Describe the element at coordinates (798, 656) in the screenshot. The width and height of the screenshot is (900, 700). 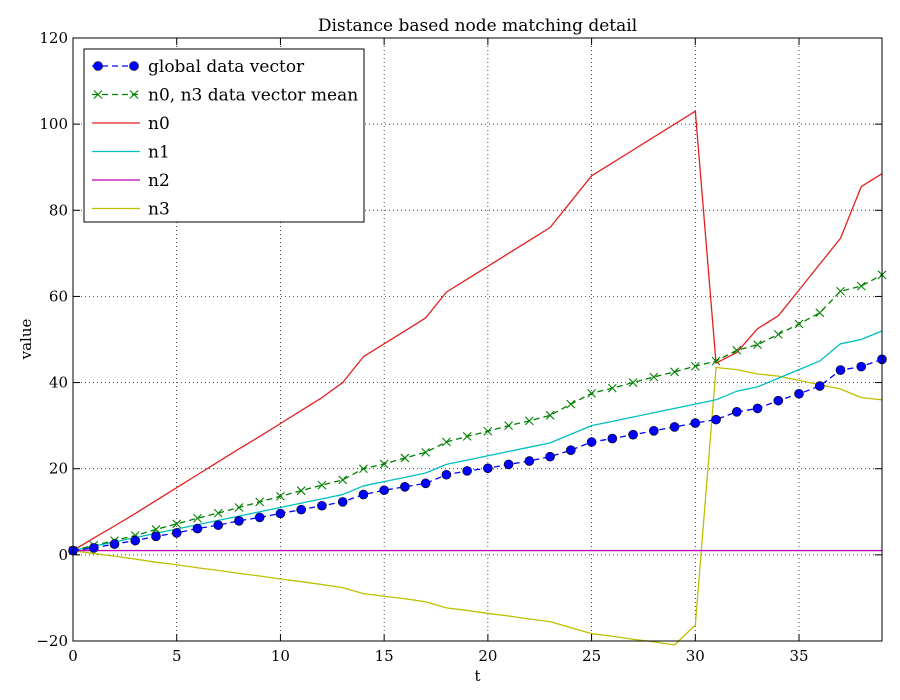
I see `x-tick-label: 35` at that location.